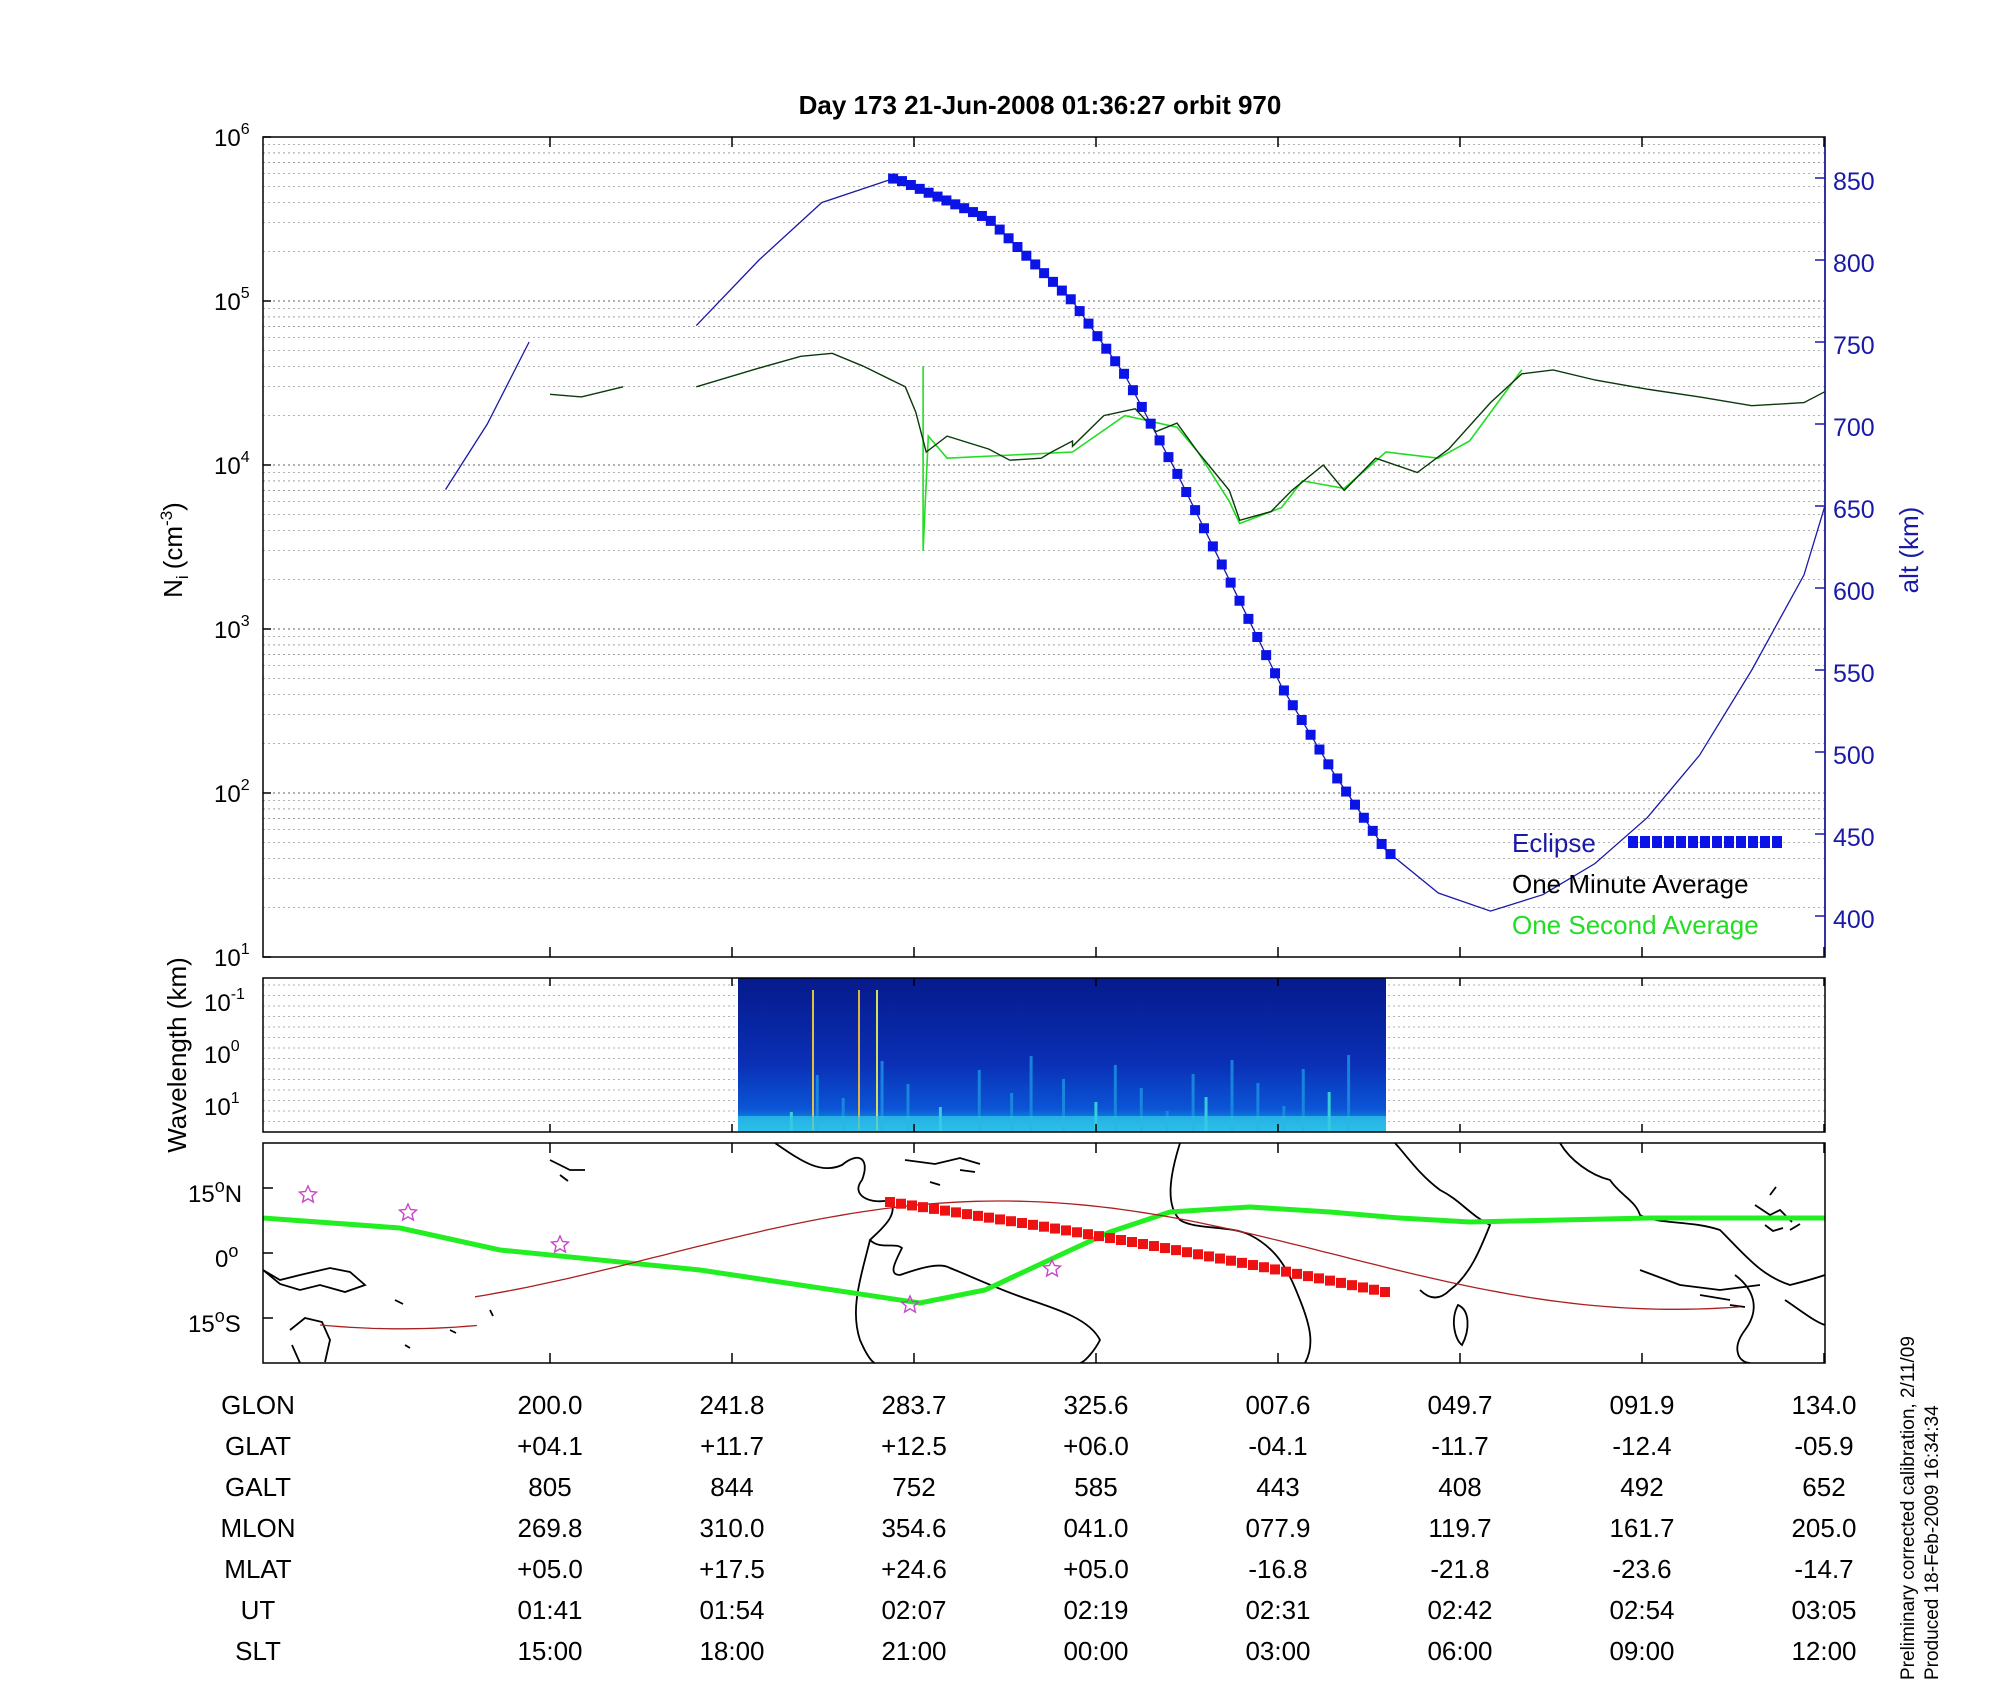  What do you see at coordinates (258, 1610) in the screenshot?
I see `table-row-label: UT` at bounding box center [258, 1610].